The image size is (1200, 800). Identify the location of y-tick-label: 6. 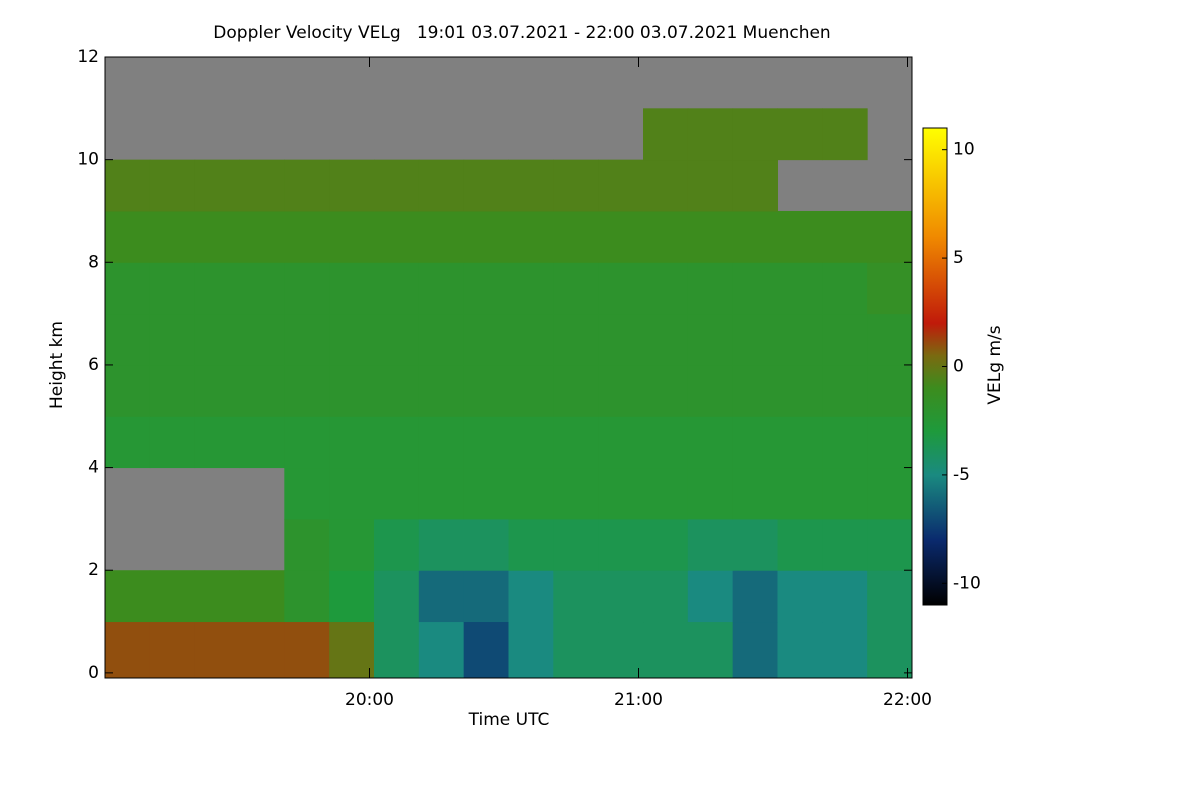
(93, 365).